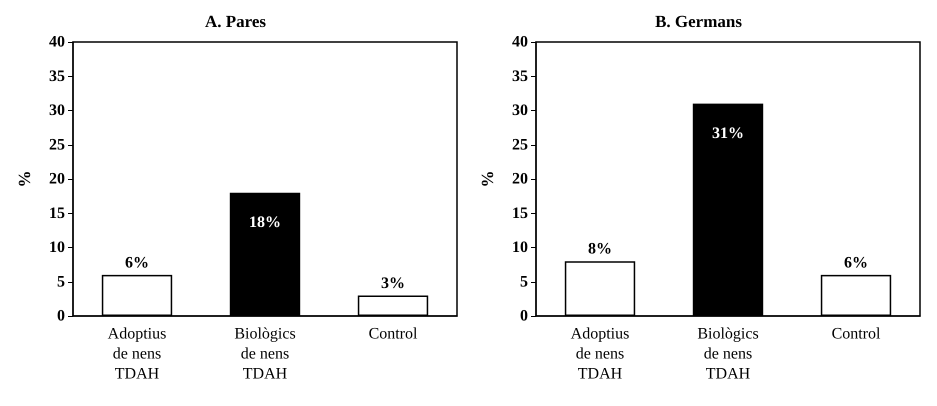  I want to click on chart-title: A. Pares, so click(235, 21).